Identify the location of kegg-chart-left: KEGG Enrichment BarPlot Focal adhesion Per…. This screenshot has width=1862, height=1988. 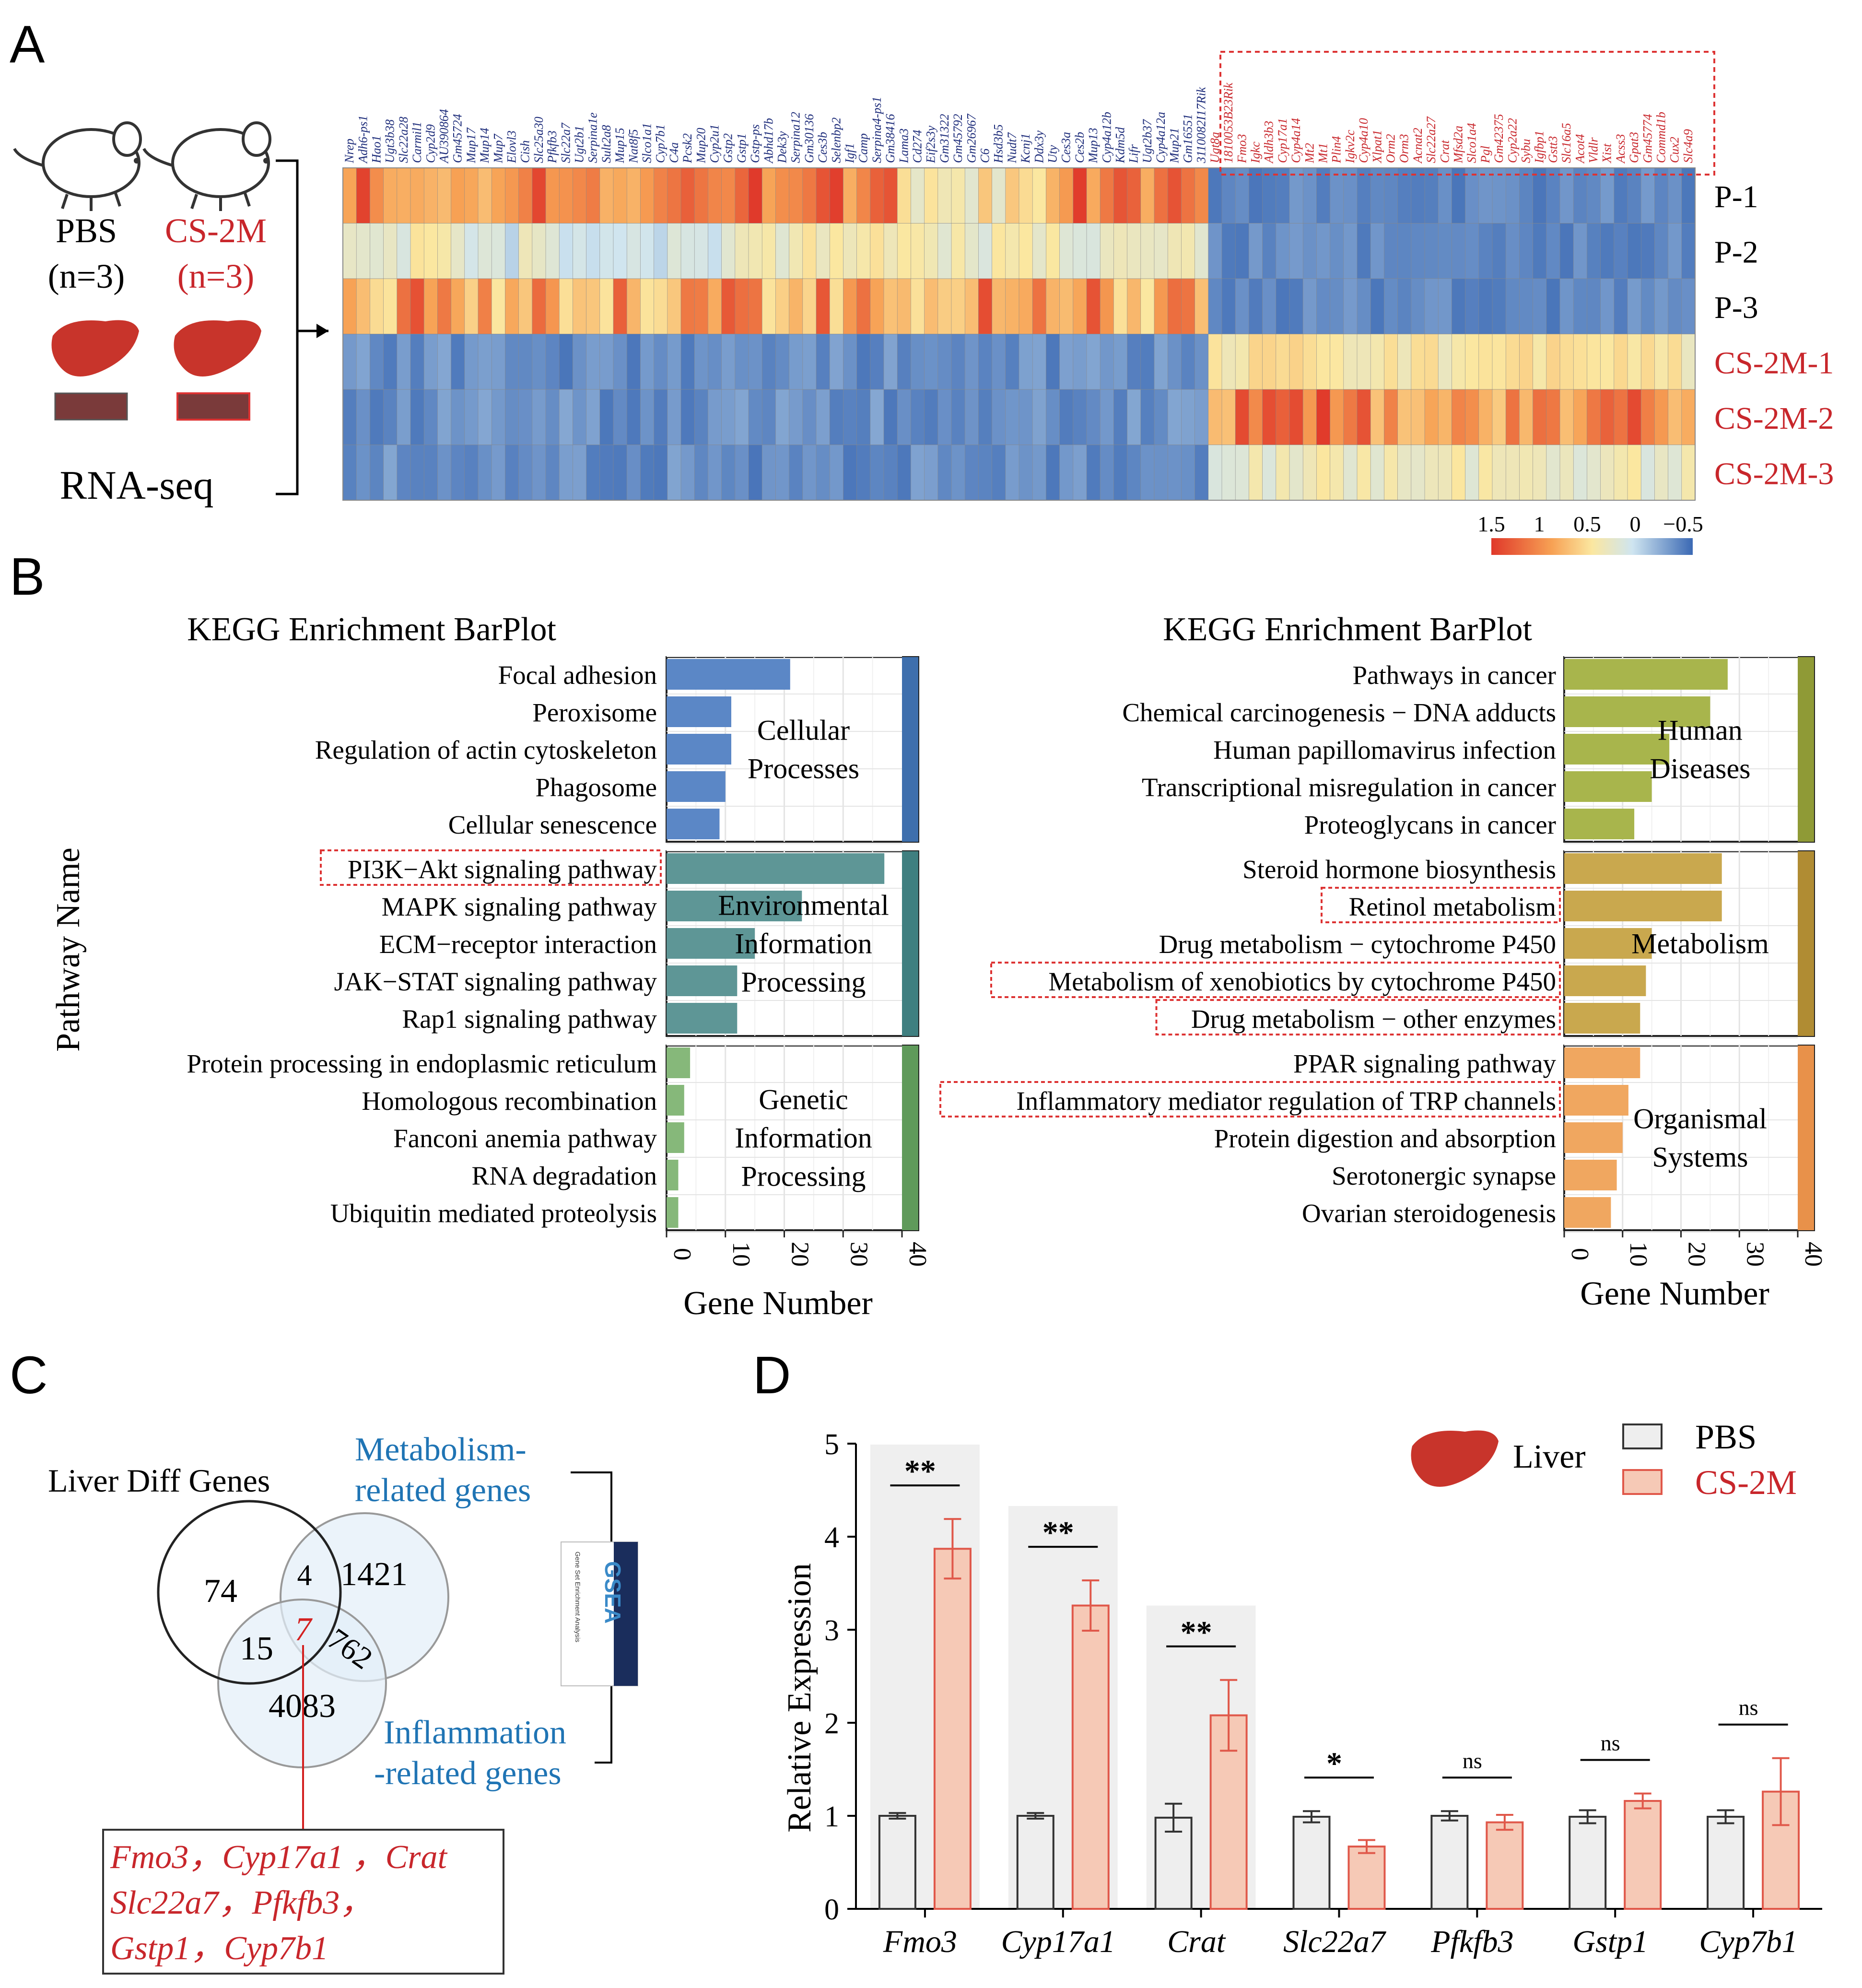
(559, 966).